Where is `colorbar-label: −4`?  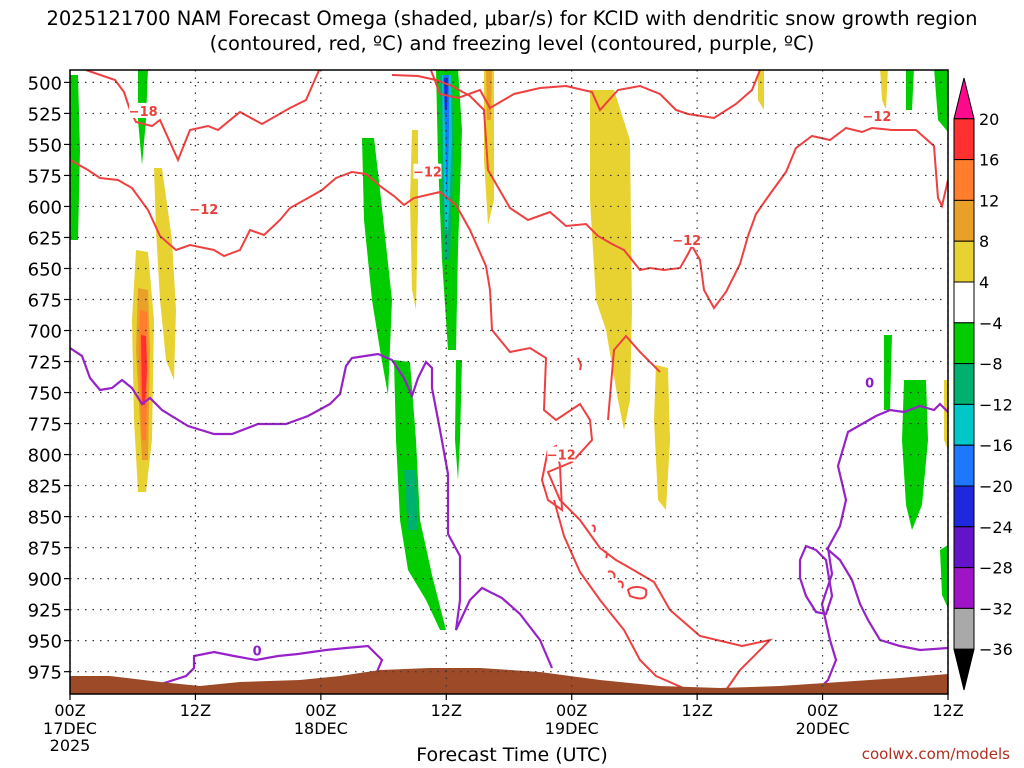
colorbar-label: −4 is located at coordinates (991, 323).